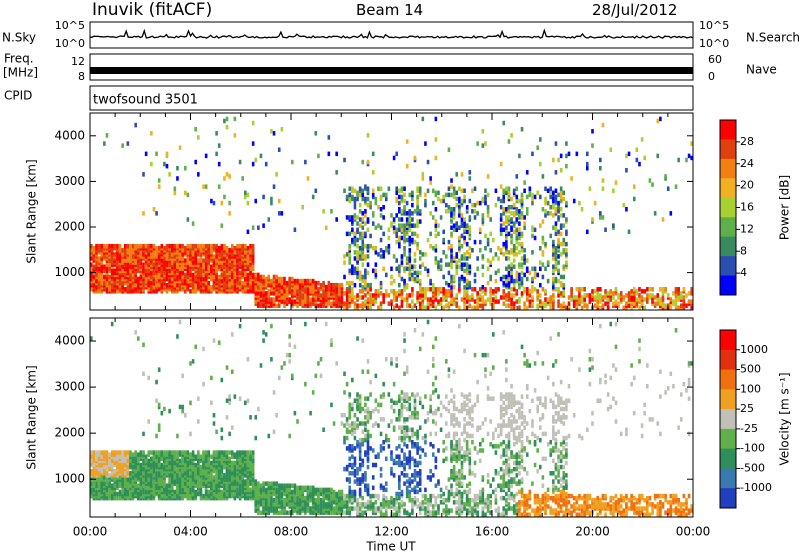  Describe the element at coordinates (785, 418) in the screenshot. I see `colorbar-label: Velocity [m s⁻¹]` at that location.